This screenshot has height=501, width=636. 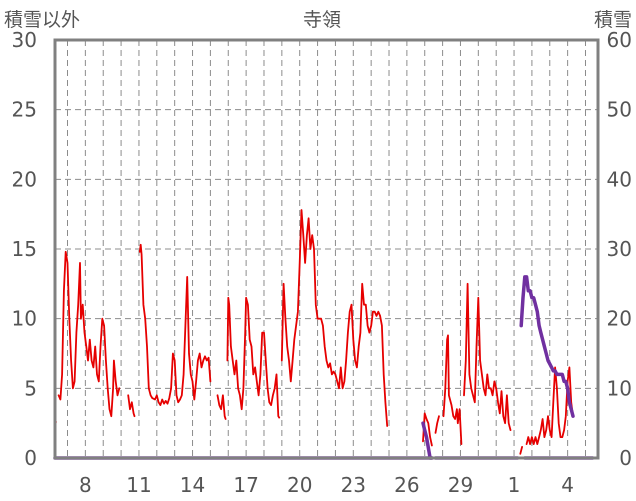 I want to click on snow-depth-line, so click(x=547, y=346).